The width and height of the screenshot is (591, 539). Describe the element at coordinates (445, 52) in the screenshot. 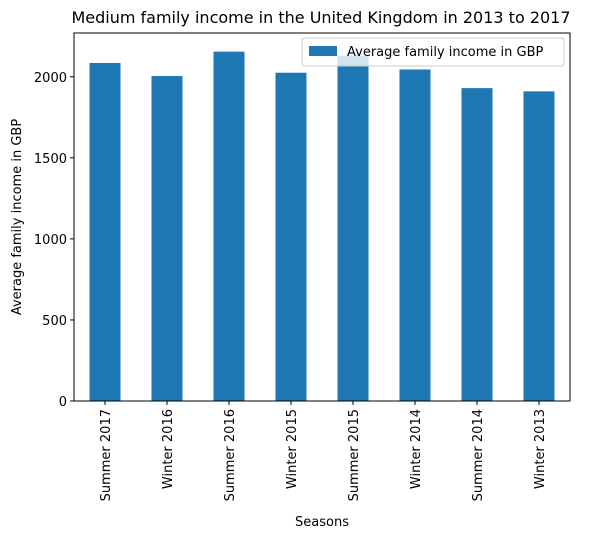

I see `legend-label: Average family income in GBP` at that location.